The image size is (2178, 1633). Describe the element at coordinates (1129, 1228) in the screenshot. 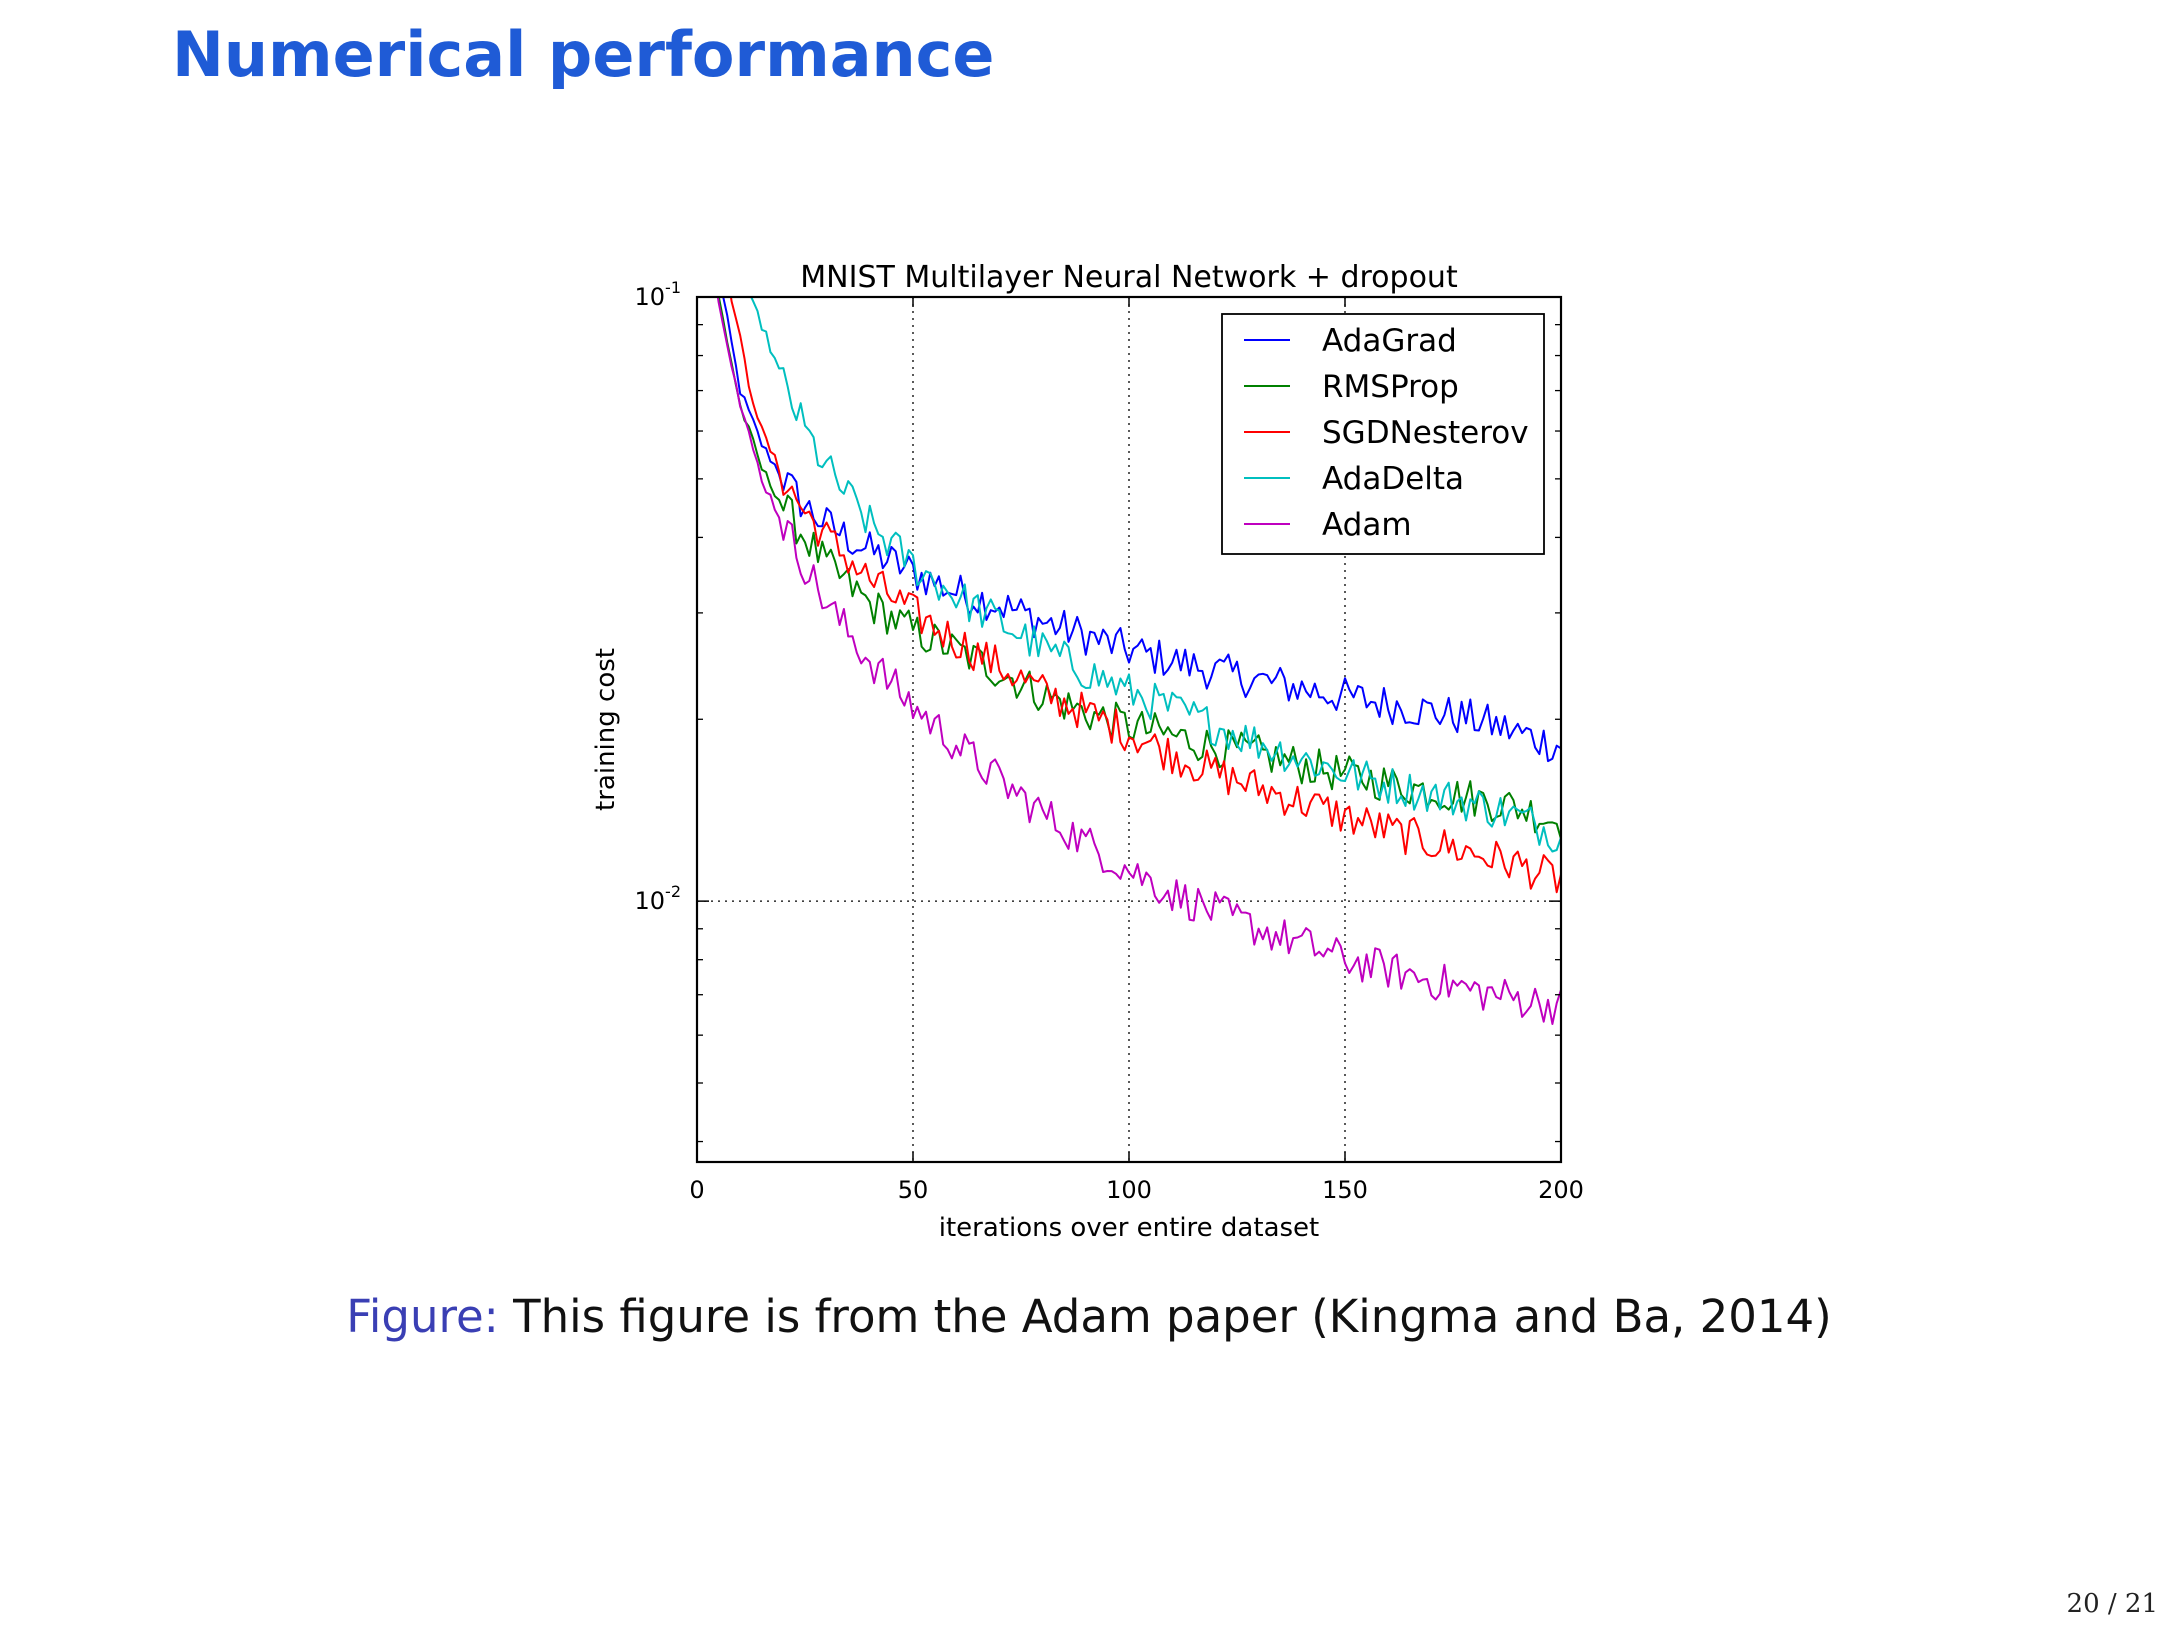

I see `x-axis-label: iterations over entire dataset` at that location.